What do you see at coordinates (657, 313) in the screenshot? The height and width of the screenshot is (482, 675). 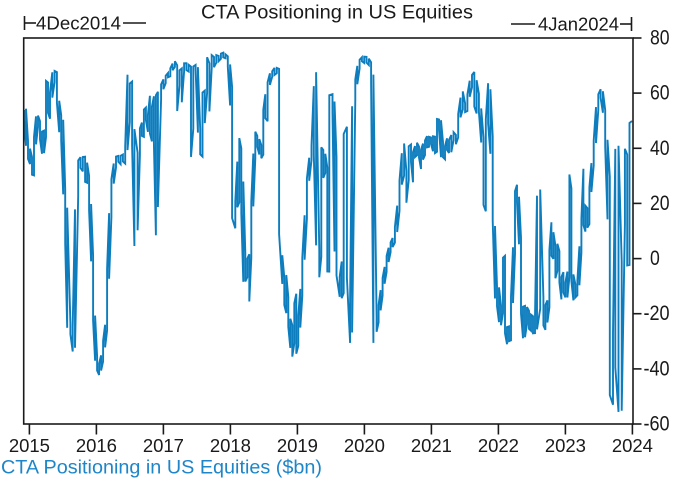 I see `svg-text: -20` at bounding box center [657, 313].